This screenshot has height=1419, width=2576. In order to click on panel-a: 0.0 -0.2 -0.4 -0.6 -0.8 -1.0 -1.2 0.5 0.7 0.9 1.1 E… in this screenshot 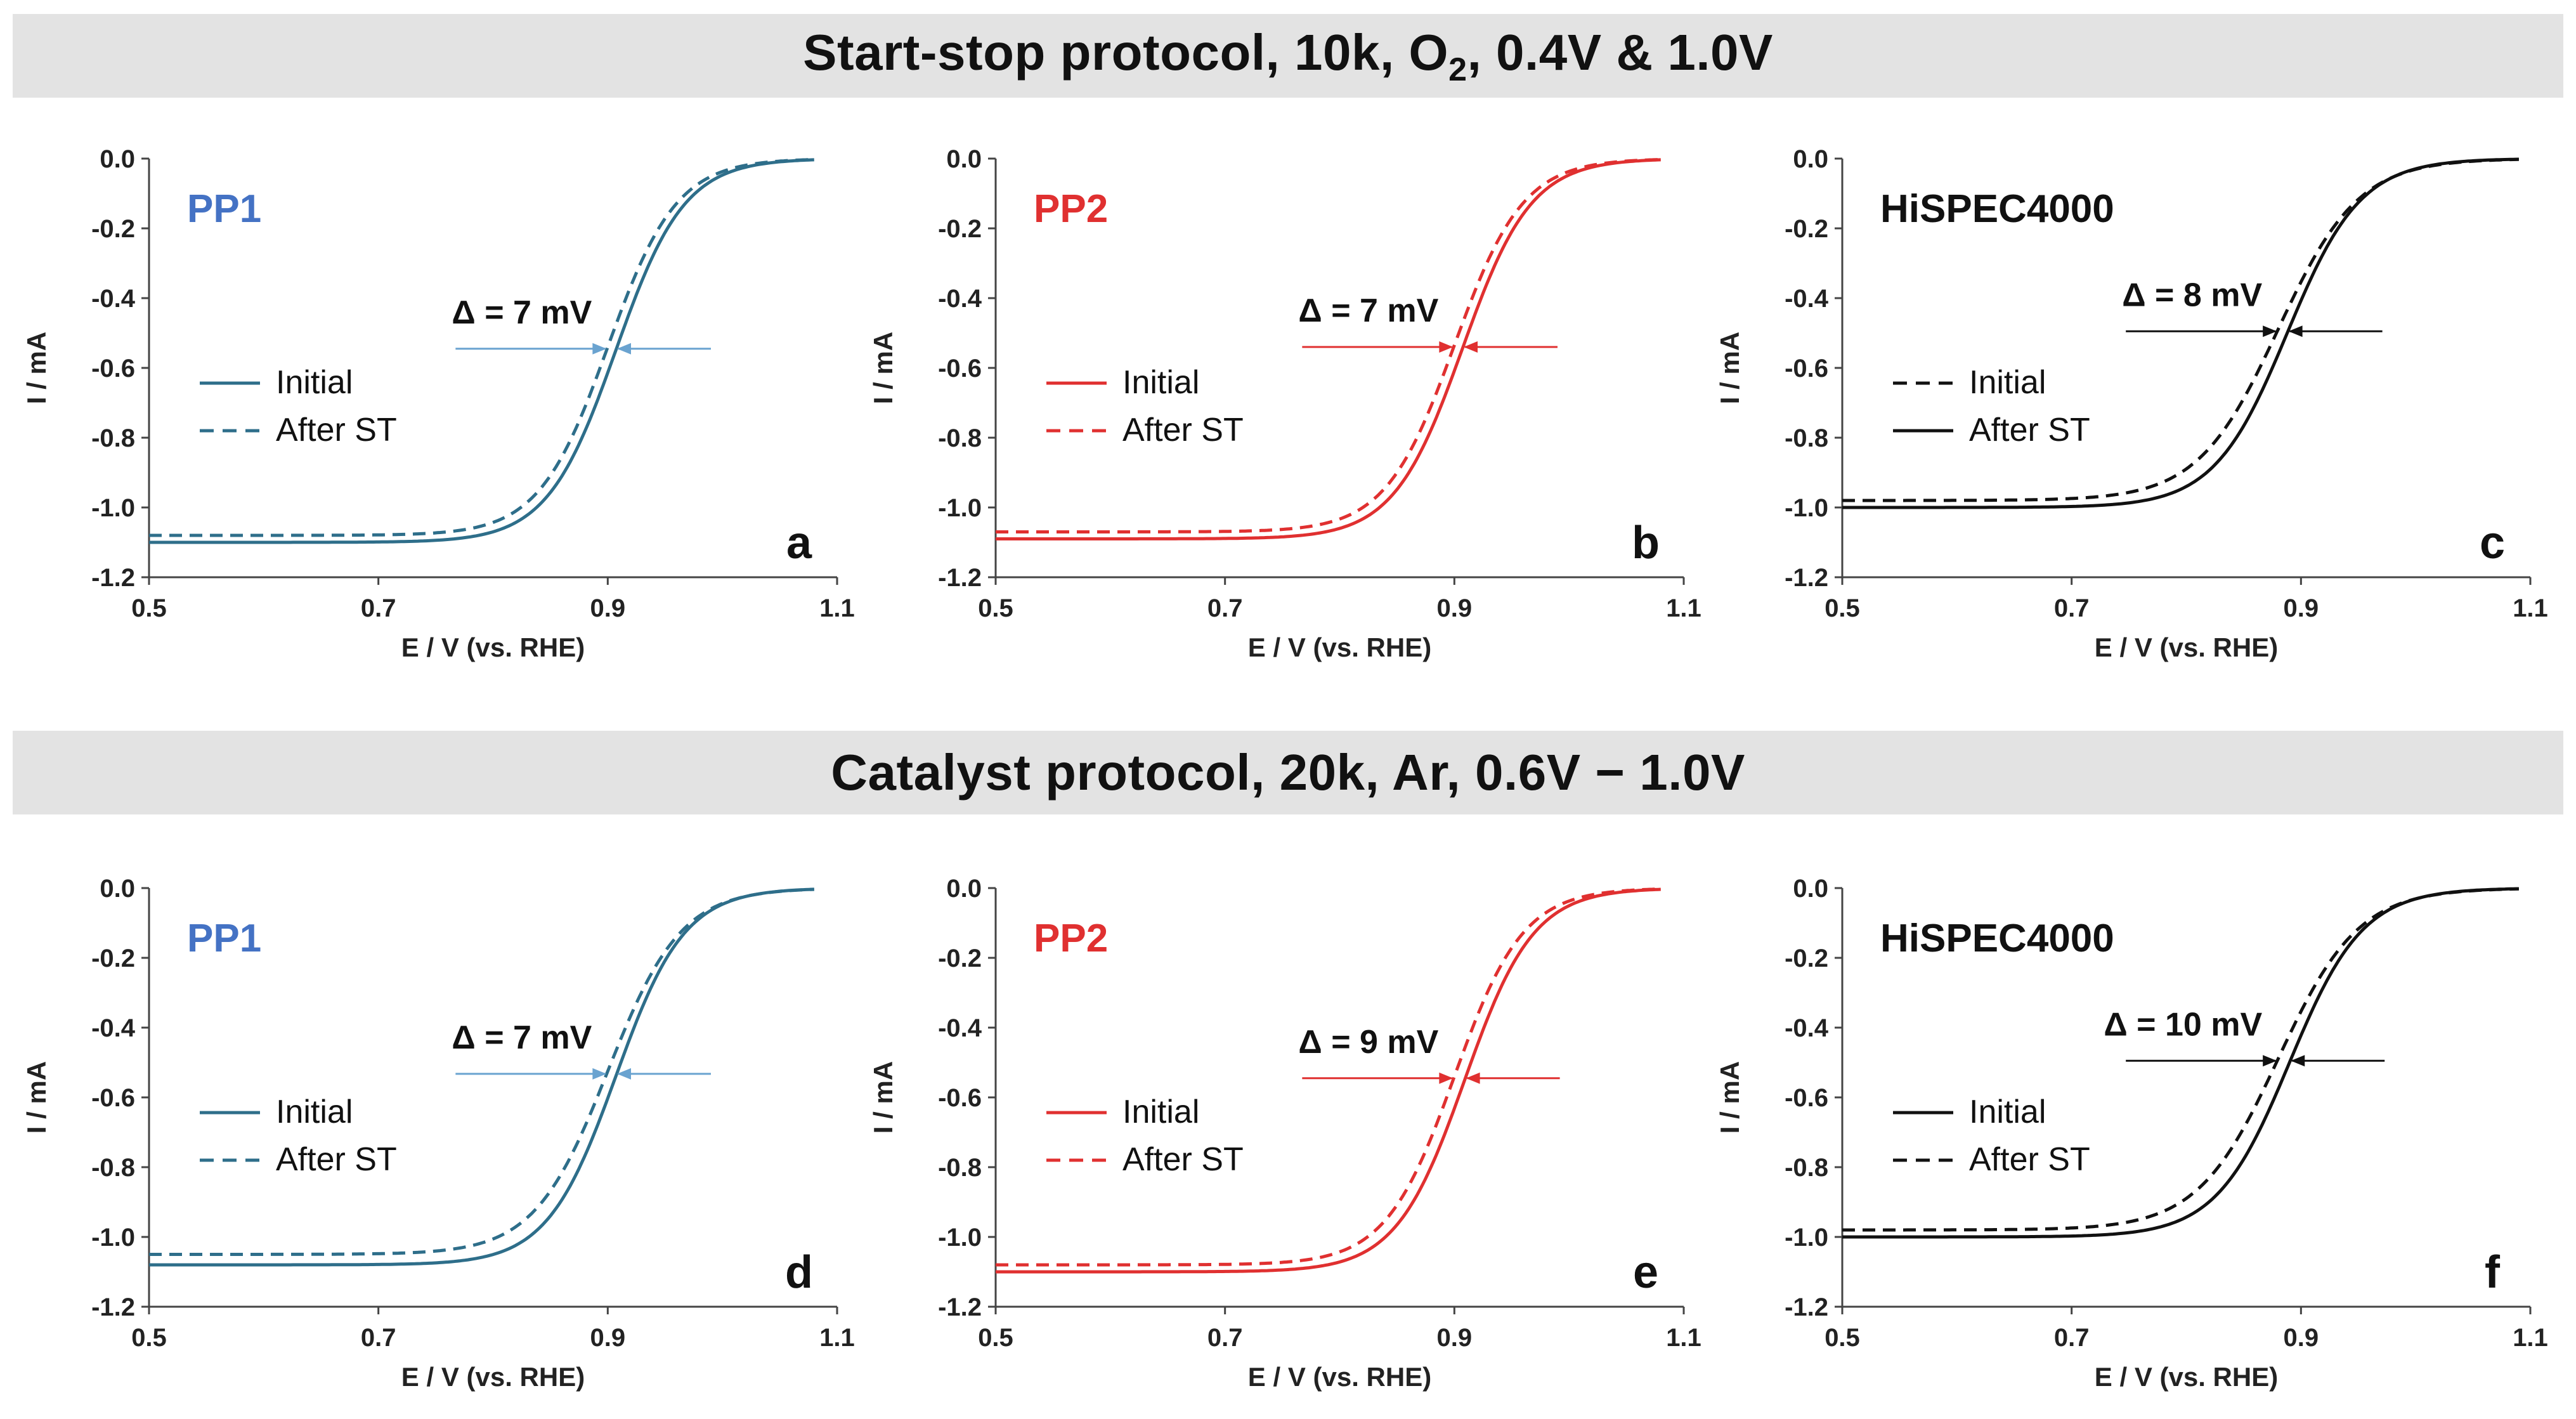, I will do `click(435, 399)`.